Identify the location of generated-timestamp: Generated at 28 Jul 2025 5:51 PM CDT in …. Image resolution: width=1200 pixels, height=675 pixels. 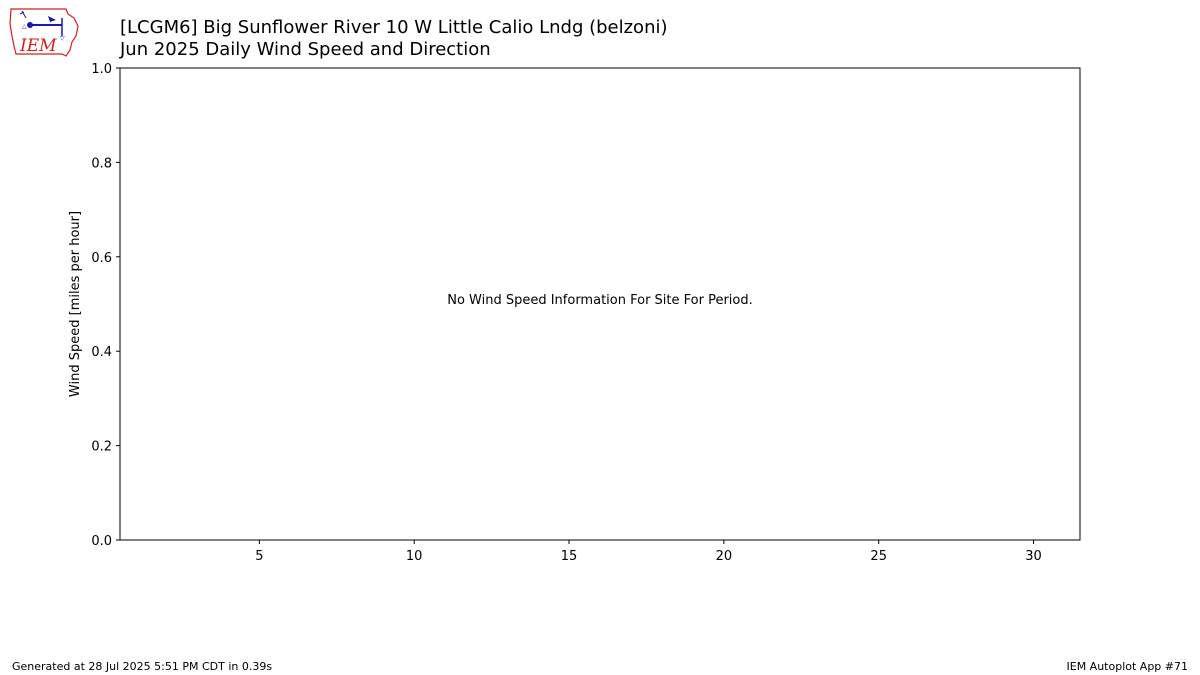
(142, 666).